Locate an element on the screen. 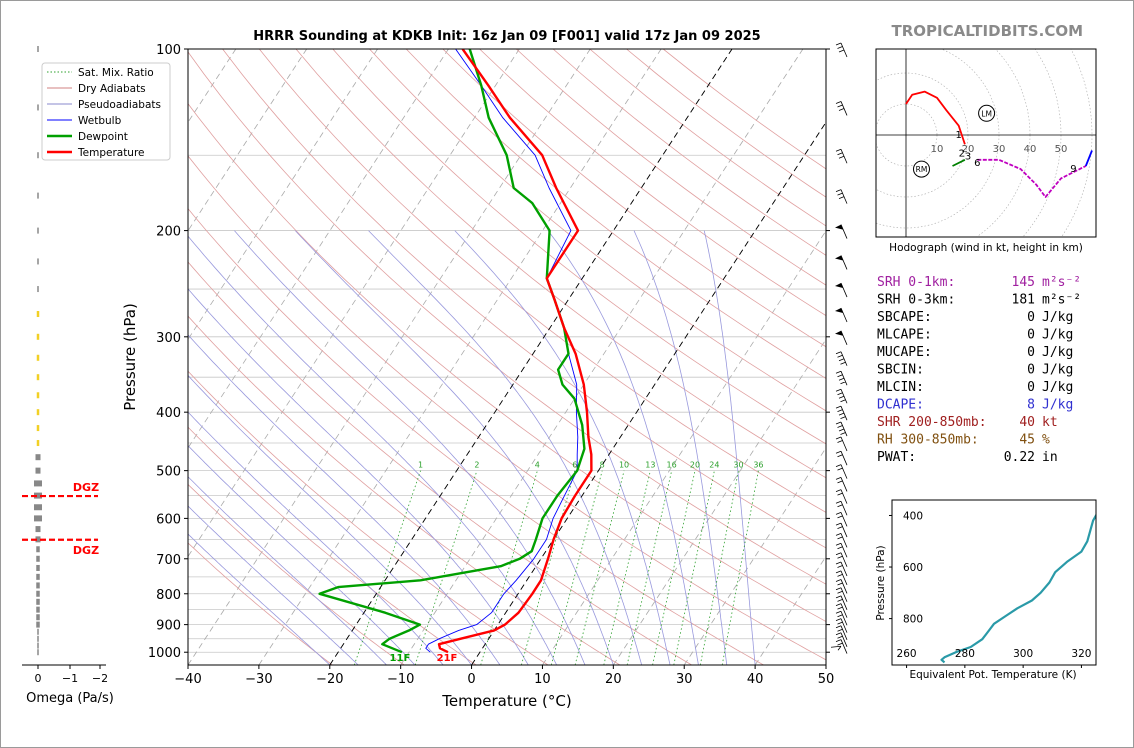 This screenshot has height=748, width=1134. omega-tick-label: −2 is located at coordinates (100, 678).